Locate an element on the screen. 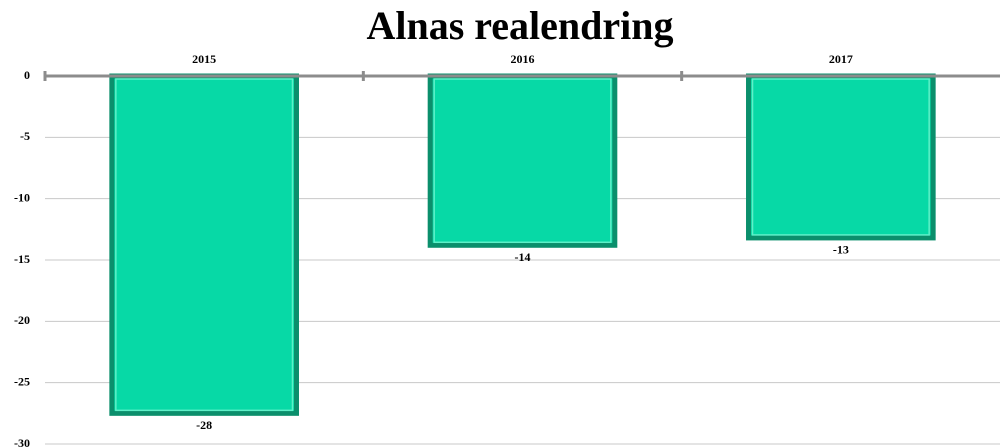 The width and height of the screenshot is (1000, 447). chart-title: Alnas realendring is located at coordinates (519, 25).